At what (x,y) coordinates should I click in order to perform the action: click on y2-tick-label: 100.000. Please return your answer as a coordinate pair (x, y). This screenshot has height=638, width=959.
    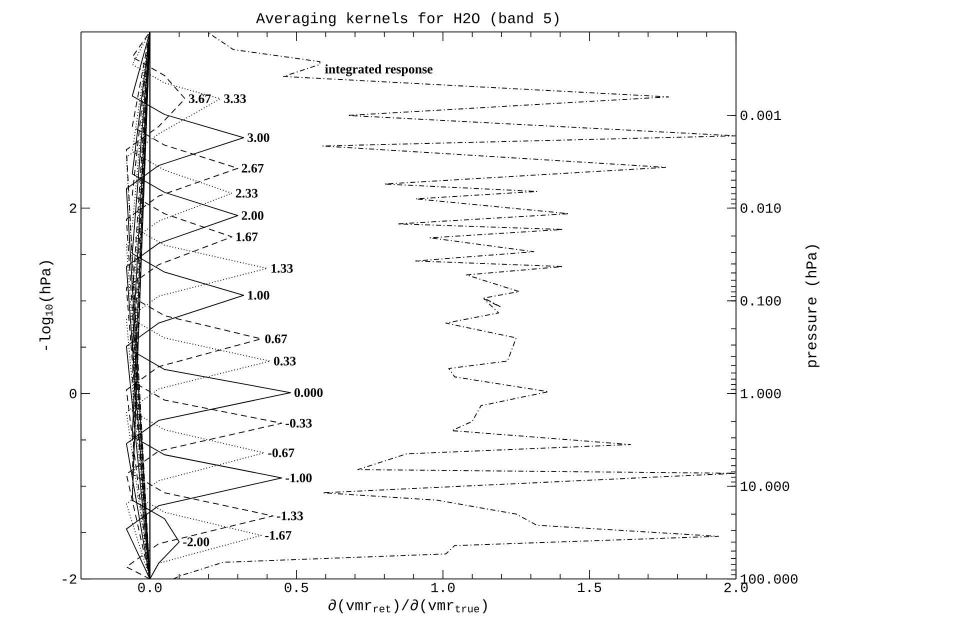
    Looking at the image, I should click on (769, 579).